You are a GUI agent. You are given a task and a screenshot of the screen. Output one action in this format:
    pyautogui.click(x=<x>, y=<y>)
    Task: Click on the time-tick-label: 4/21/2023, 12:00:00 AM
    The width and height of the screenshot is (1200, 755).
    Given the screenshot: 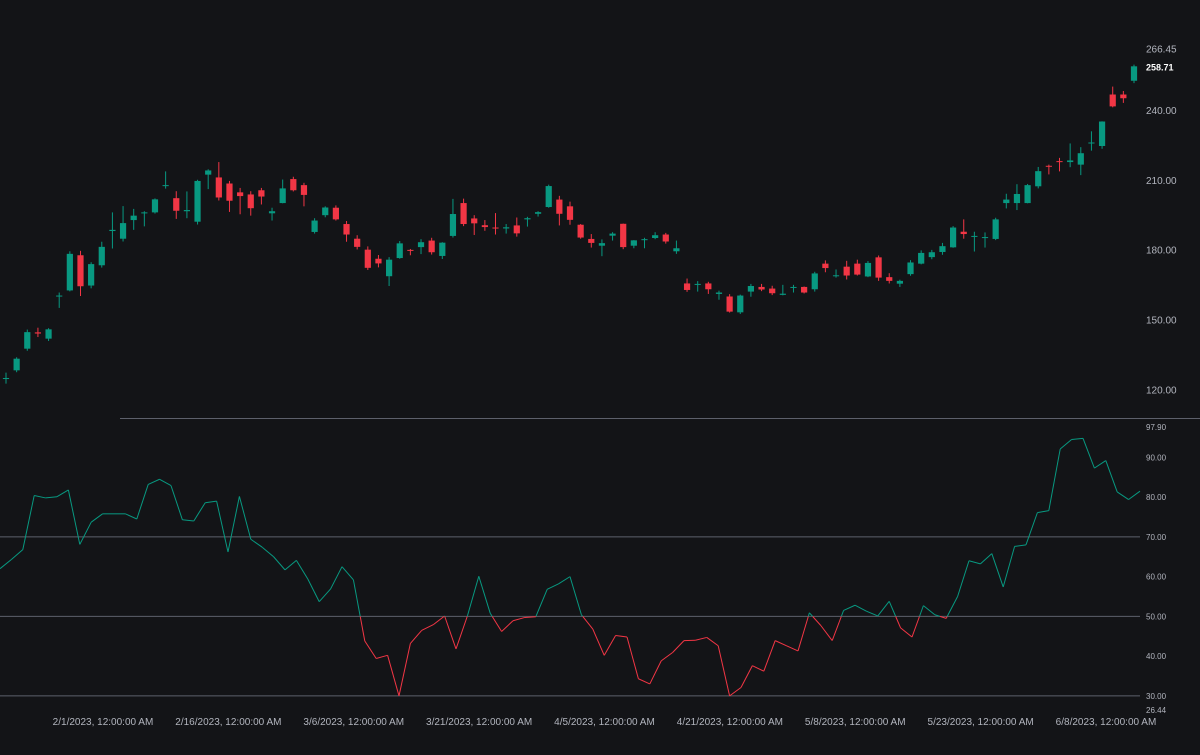 What is the action you would take?
    pyautogui.click(x=730, y=722)
    